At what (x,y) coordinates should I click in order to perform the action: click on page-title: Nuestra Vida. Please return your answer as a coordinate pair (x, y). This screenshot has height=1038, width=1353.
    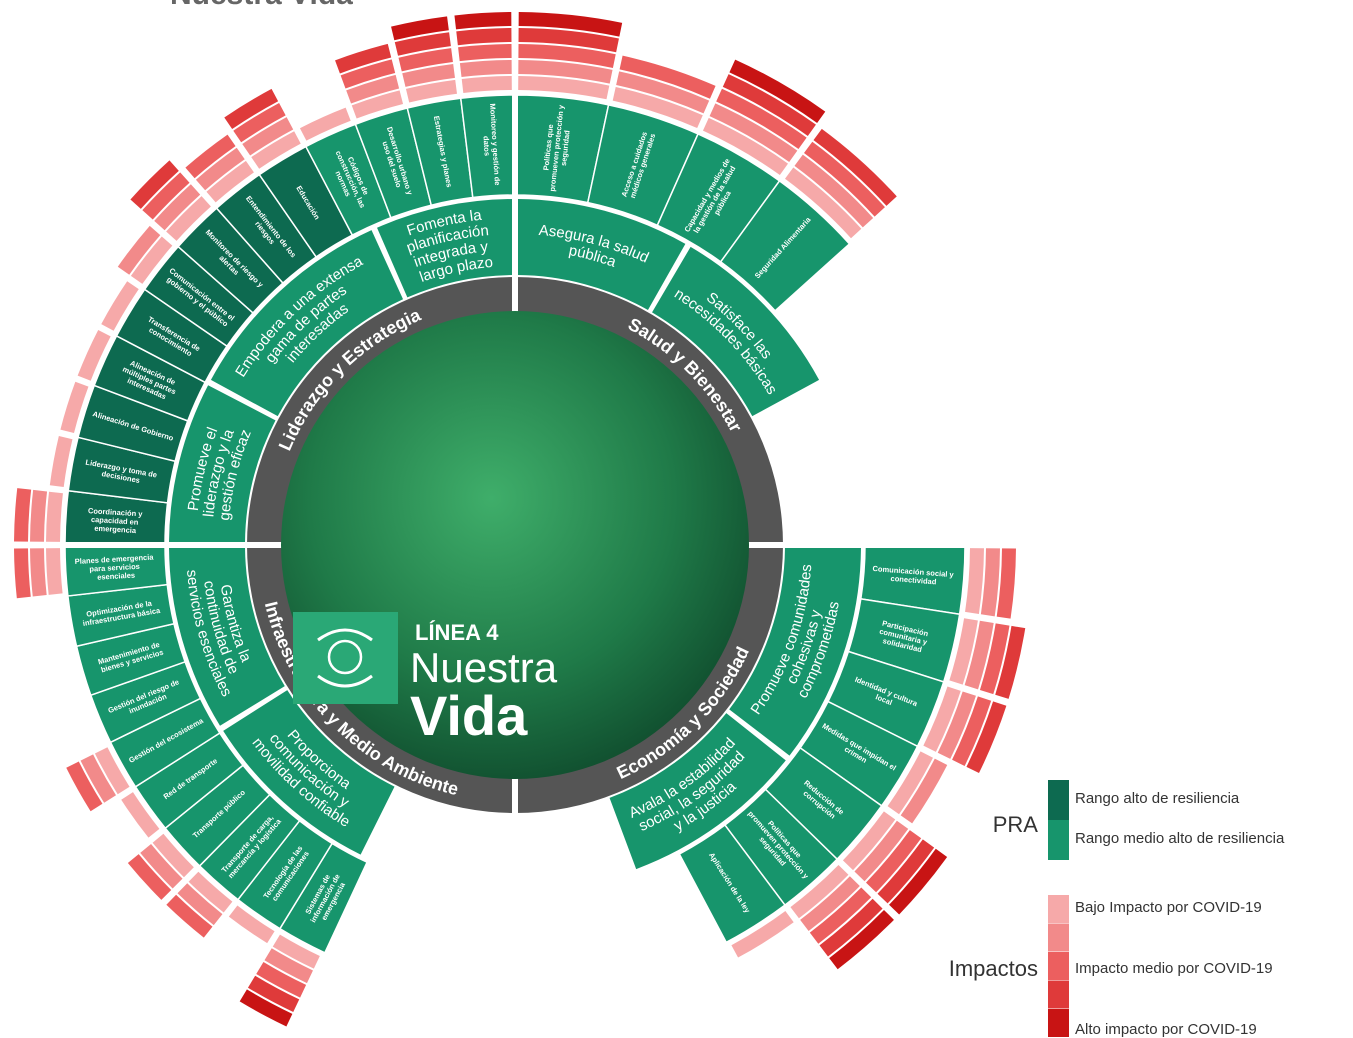
    Looking at the image, I should click on (261, 5).